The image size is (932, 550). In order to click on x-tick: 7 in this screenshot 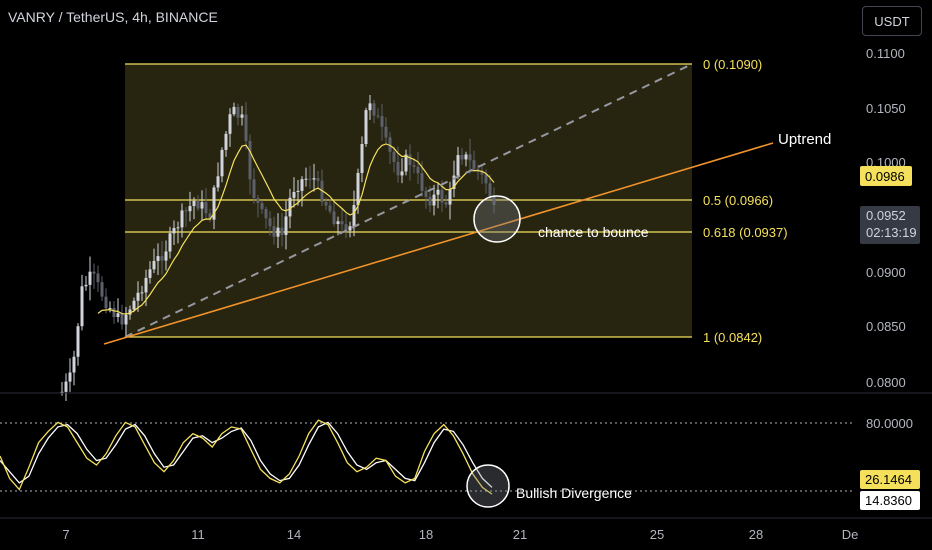, I will do `click(65, 534)`.